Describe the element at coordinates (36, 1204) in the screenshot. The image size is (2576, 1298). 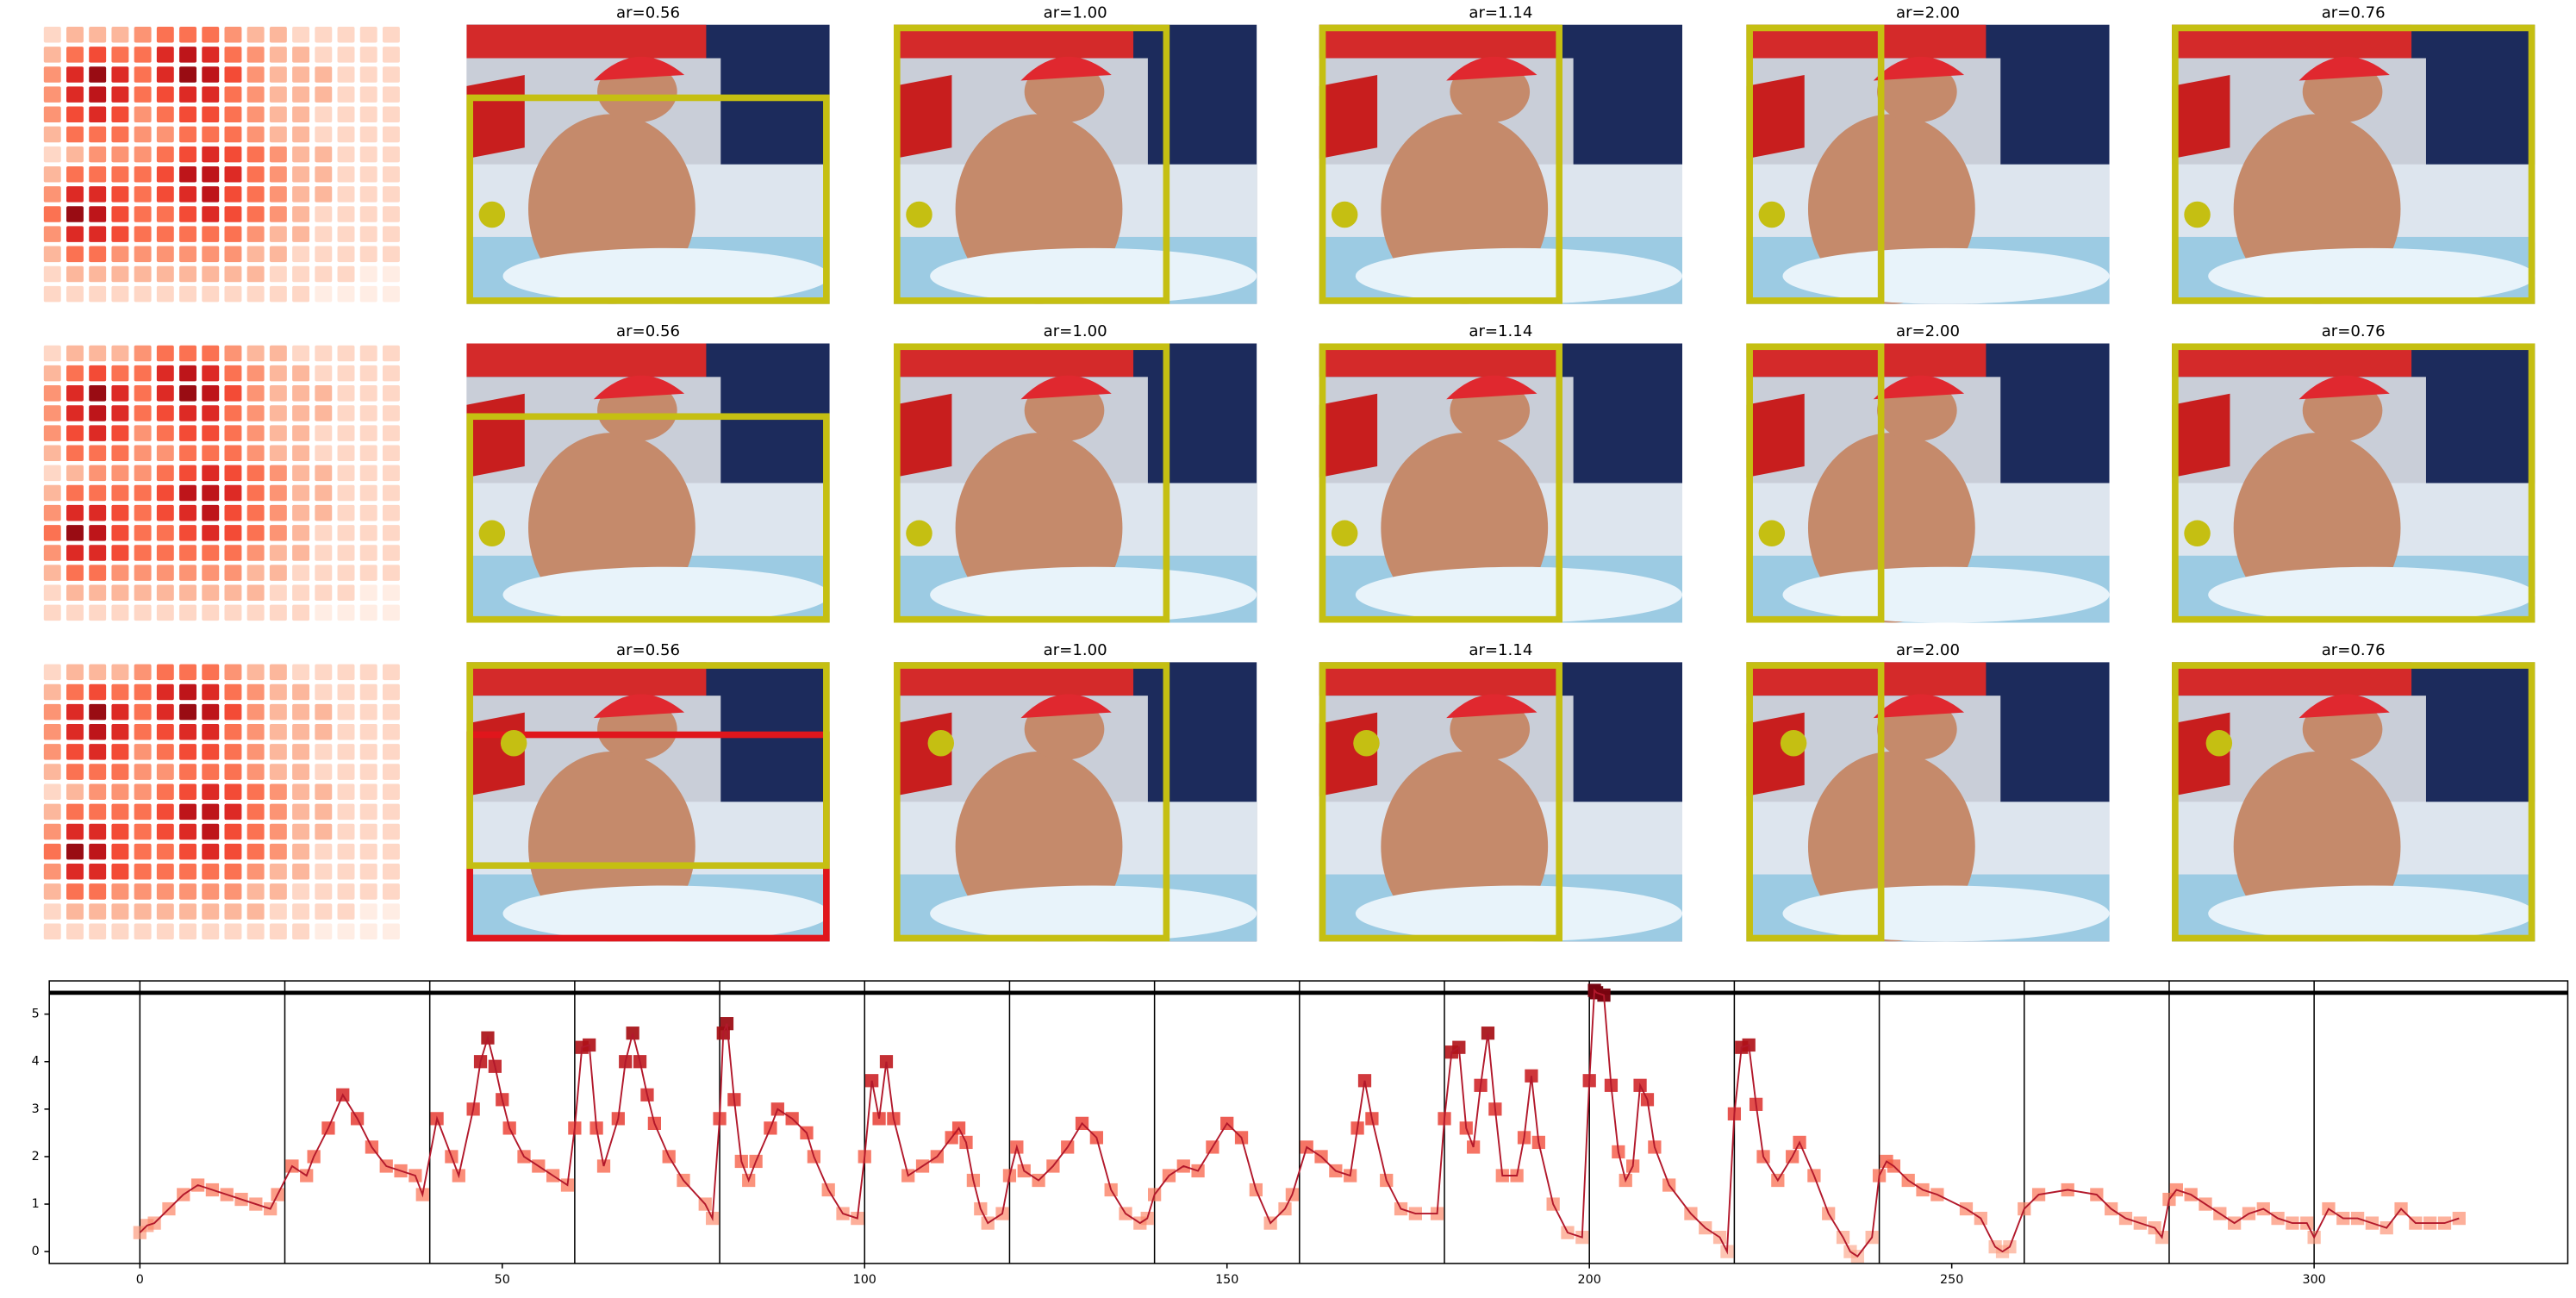
I see `y-tick-label: 1` at that location.